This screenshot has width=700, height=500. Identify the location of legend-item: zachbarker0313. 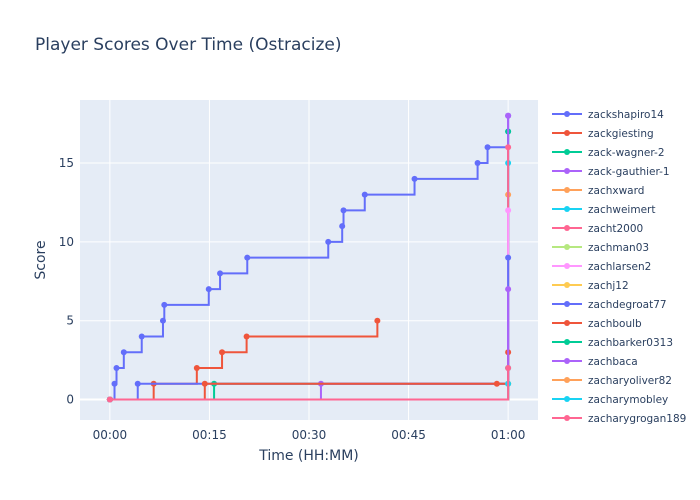
(612, 343).